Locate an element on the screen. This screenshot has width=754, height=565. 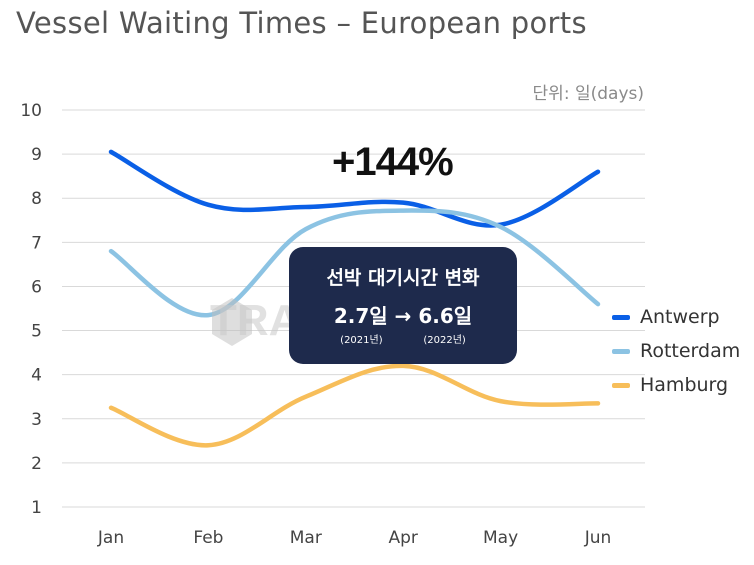
x-tick-label: Feb is located at coordinates (208, 538).